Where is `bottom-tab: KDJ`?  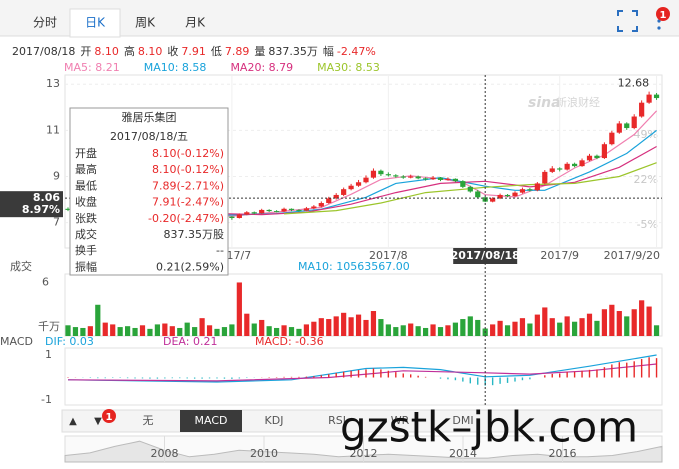
bottom-tab: KDJ is located at coordinates (274, 420).